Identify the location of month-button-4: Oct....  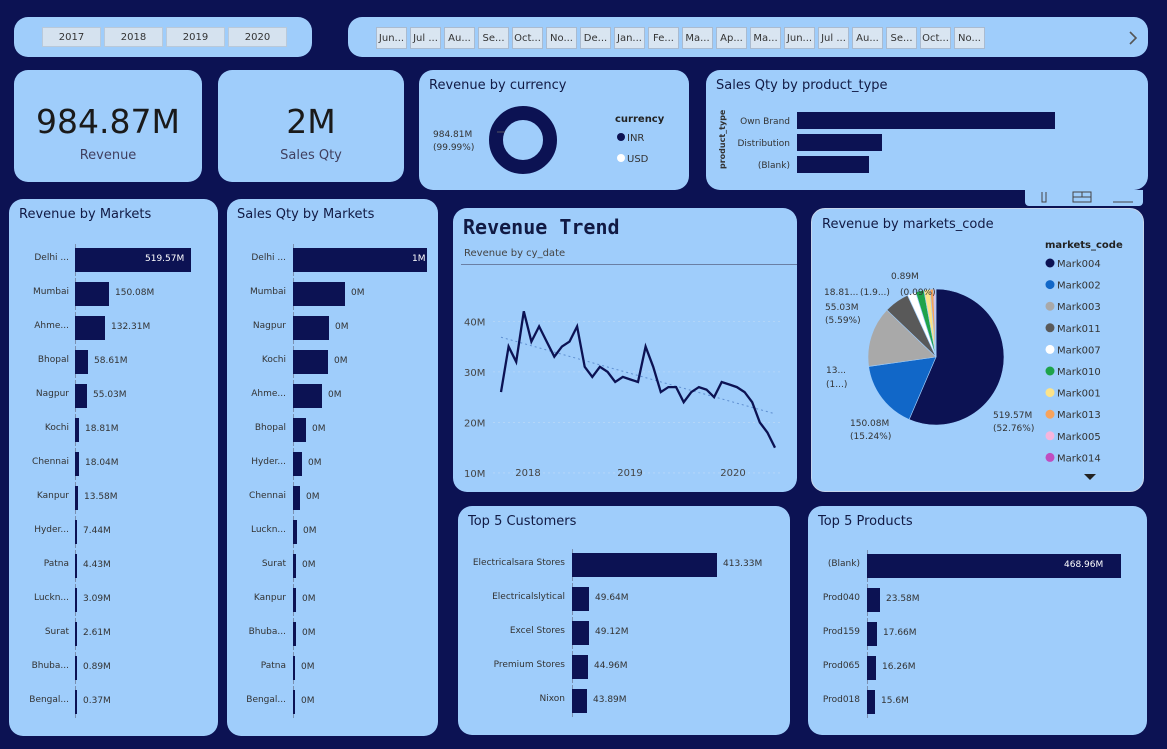
(527, 38).